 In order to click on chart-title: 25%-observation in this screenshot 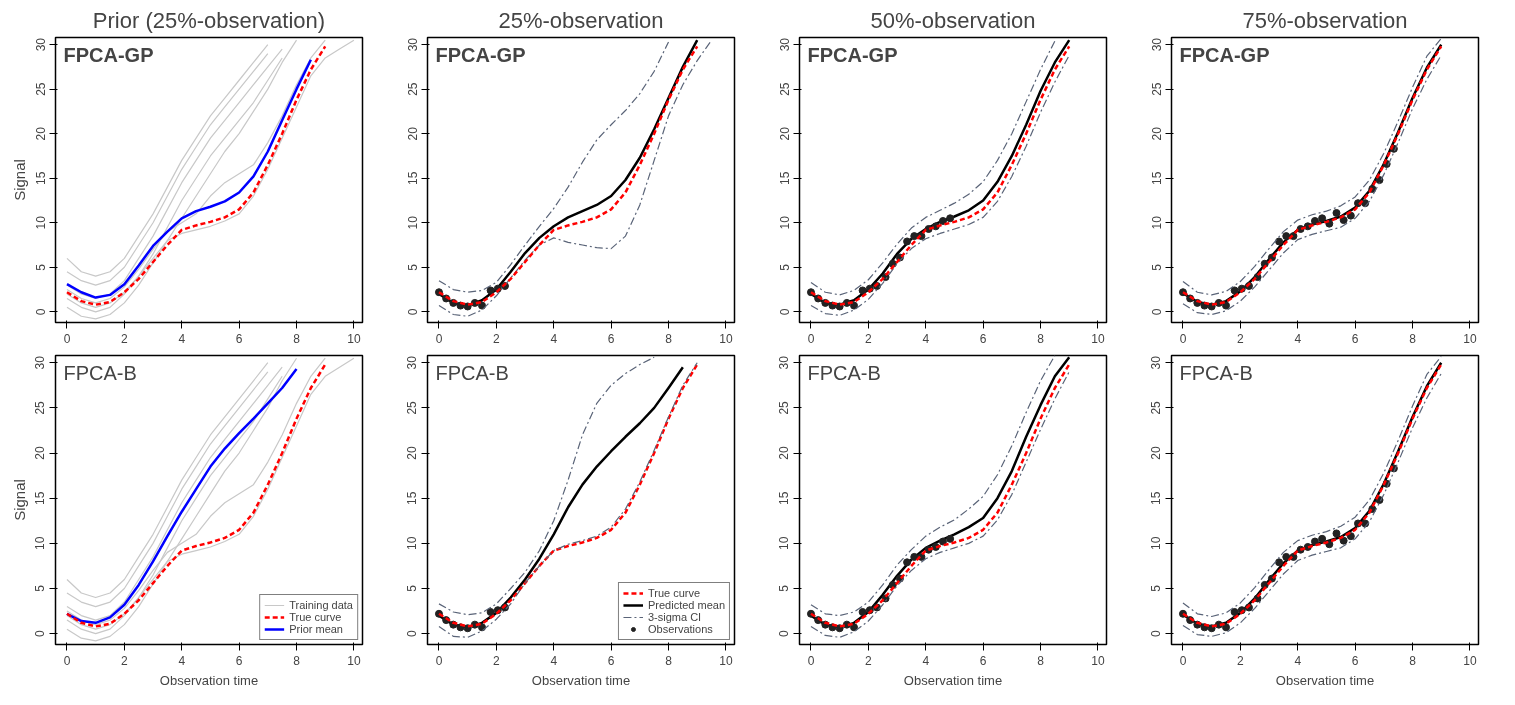, I will do `click(581, 20)`.